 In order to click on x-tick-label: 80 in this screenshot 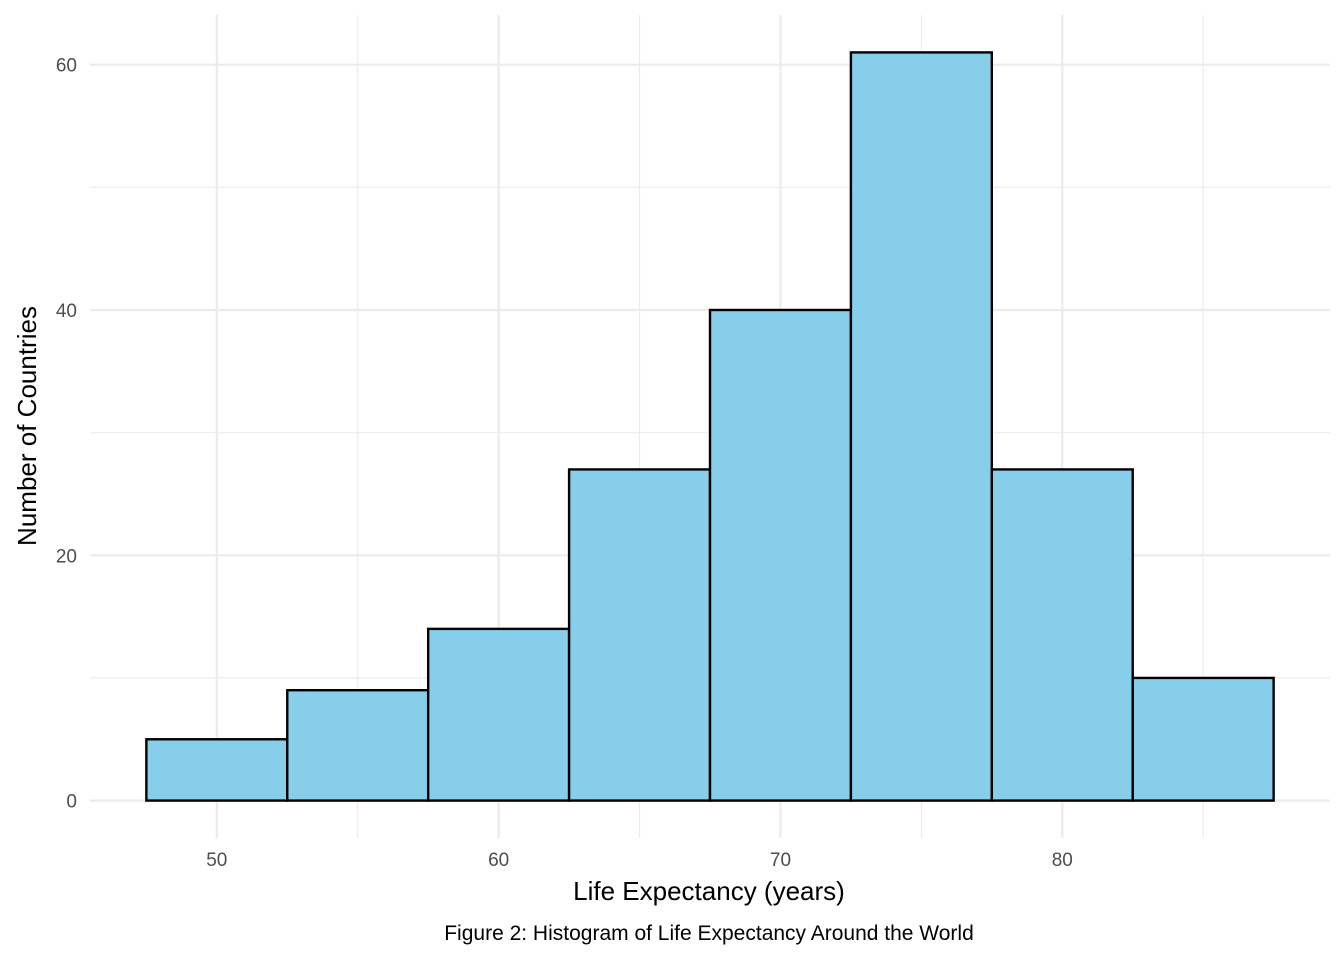, I will do `click(1062, 860)`.